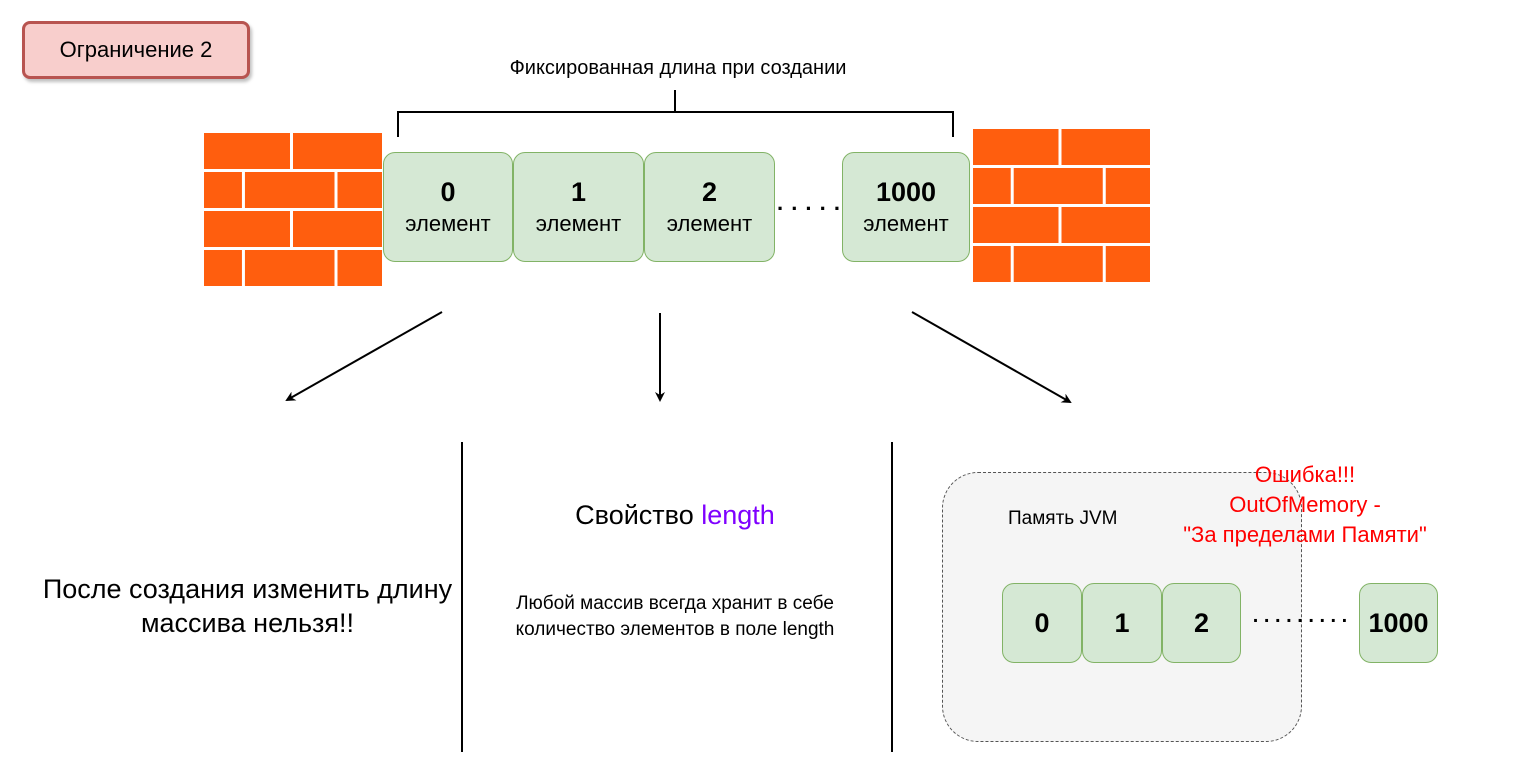 The image size is (1516, 775). Describe the element at coordinates (678, 68) in the screenshot. I see `bracket-label: Фиксированная длина при создании` at that location.